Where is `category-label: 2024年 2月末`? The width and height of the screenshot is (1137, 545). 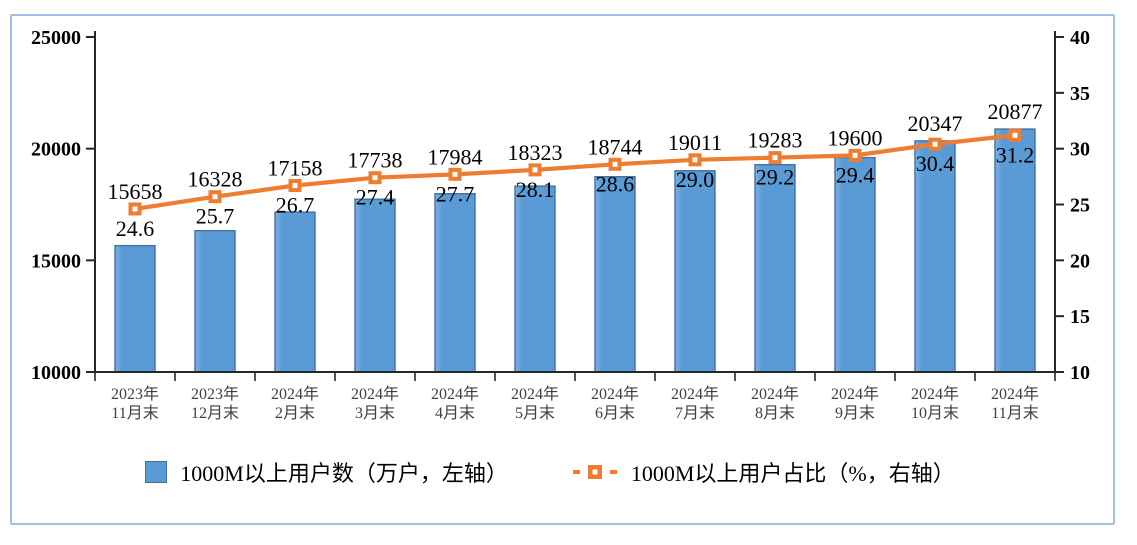
category-label: 2024年 2月末 is located at coordinates (295, 403).